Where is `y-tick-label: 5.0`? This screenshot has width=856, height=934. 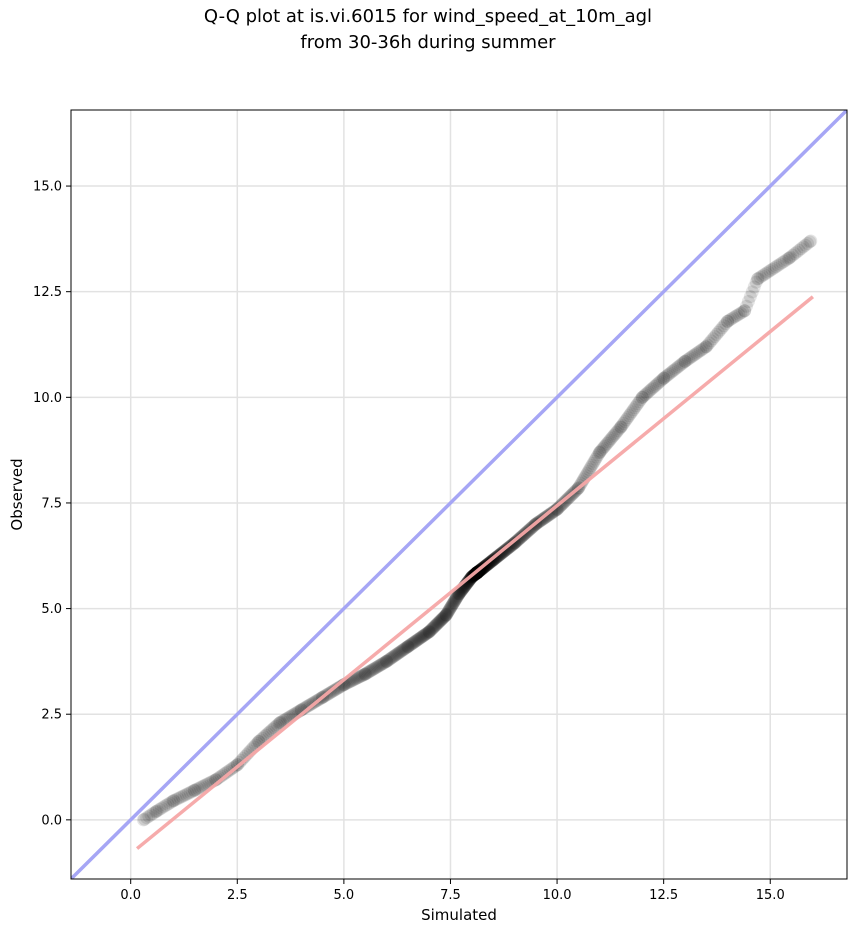
y-tick-label: 5.0 is located at coordinates (51, 609).